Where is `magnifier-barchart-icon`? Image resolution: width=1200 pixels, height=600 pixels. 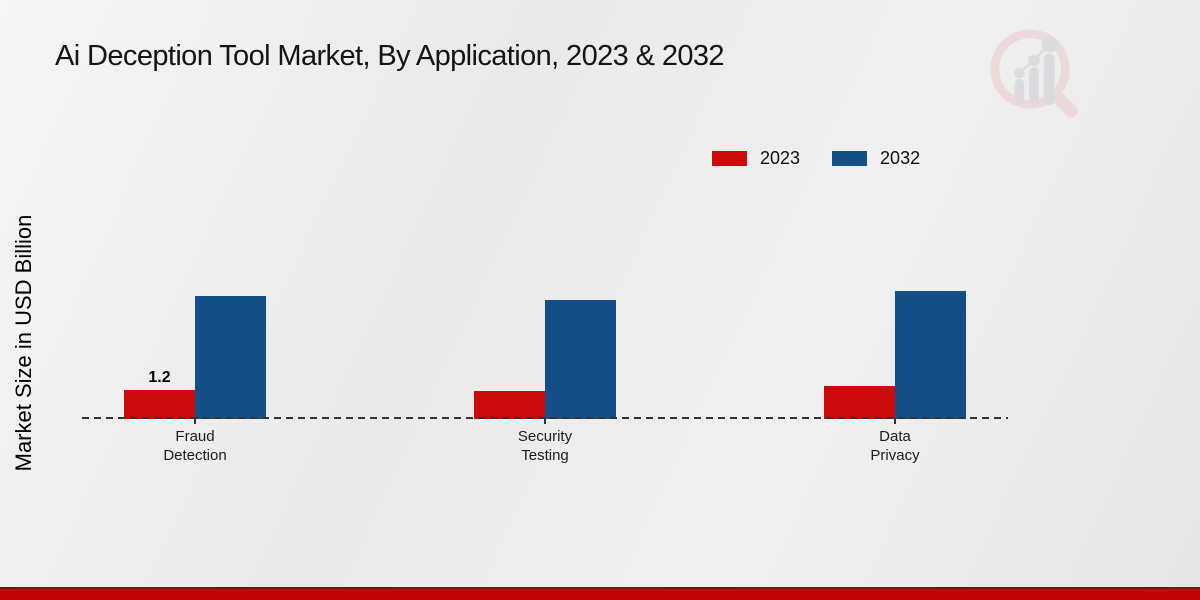 magnifier-barchart-icon is located at coordinates (1034, 73).